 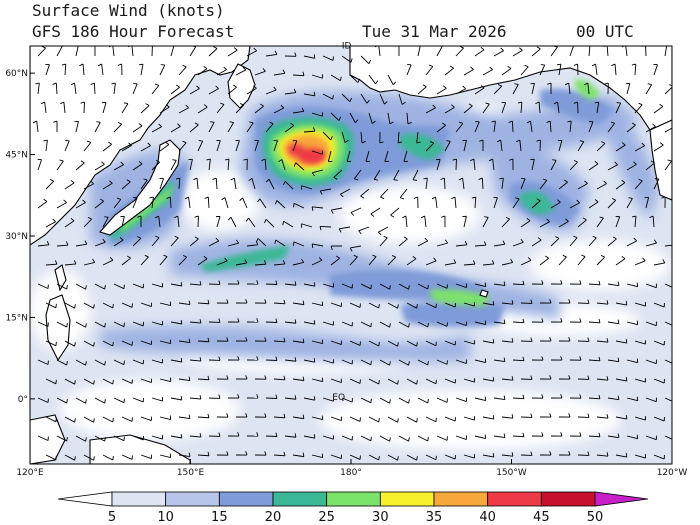 I want to click on wind-band-45kt, so click(x=307, y=154).